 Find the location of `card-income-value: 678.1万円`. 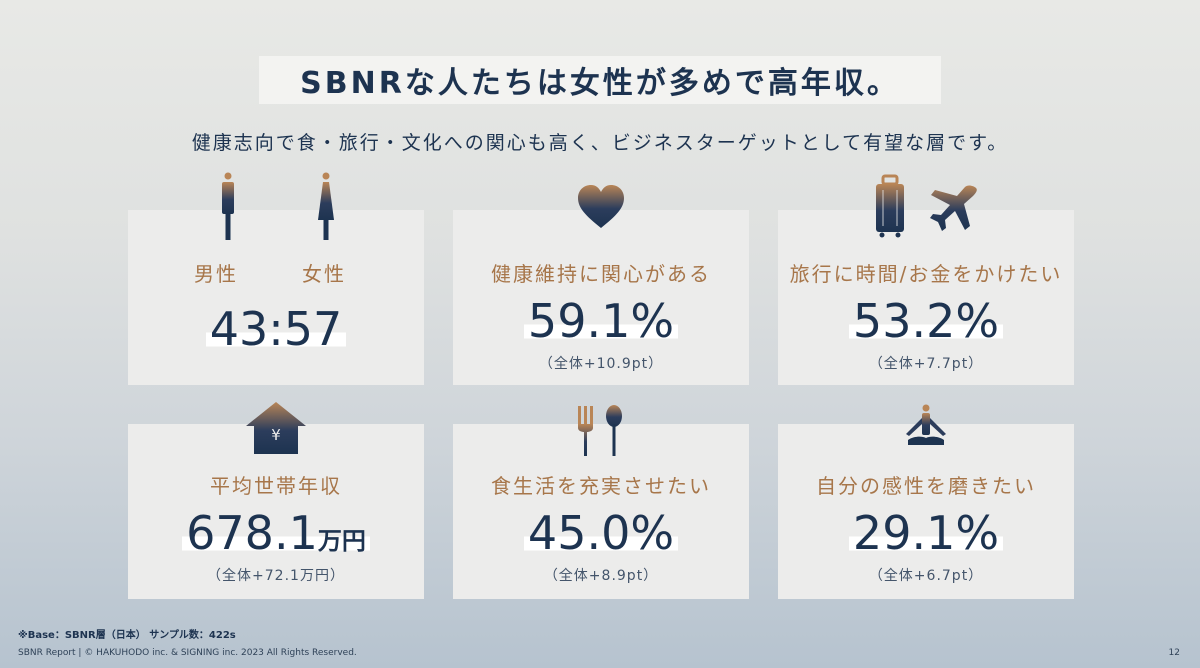

card-income-value: 678.1万円 is located at coordinates (276, 533).